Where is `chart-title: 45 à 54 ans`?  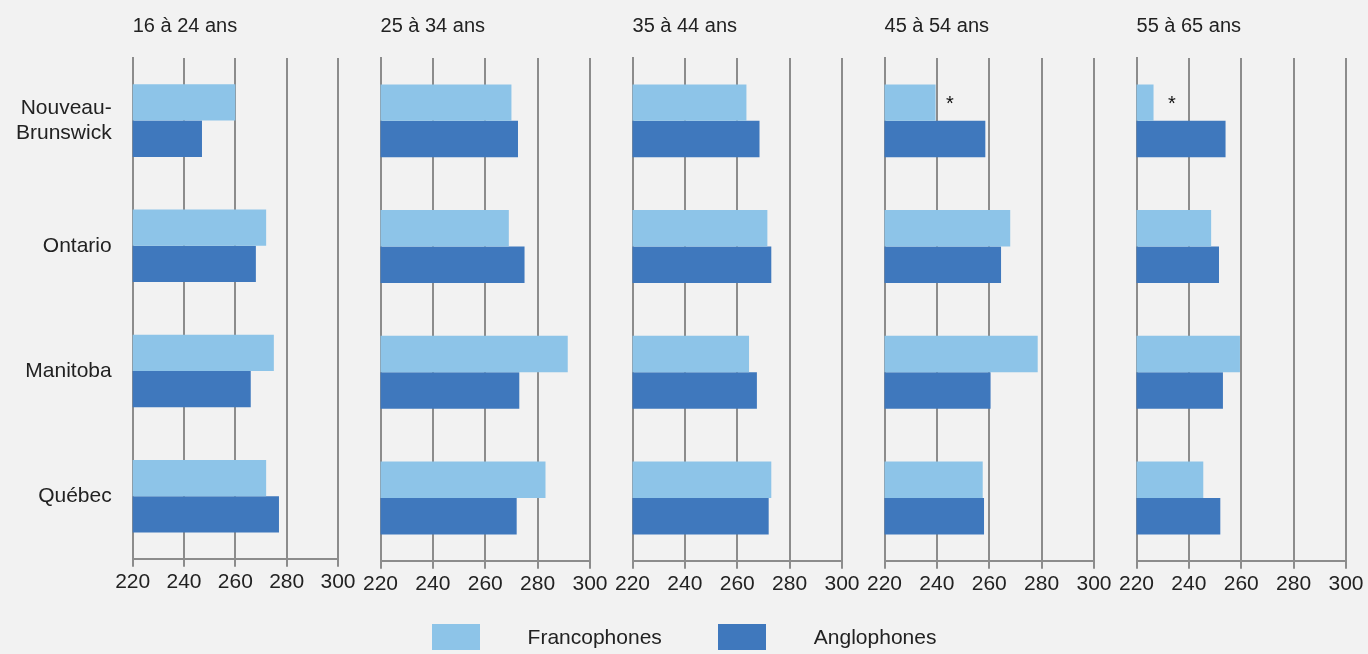 chart-title: 45 à 54 ans is located at coordinates (937, 24).